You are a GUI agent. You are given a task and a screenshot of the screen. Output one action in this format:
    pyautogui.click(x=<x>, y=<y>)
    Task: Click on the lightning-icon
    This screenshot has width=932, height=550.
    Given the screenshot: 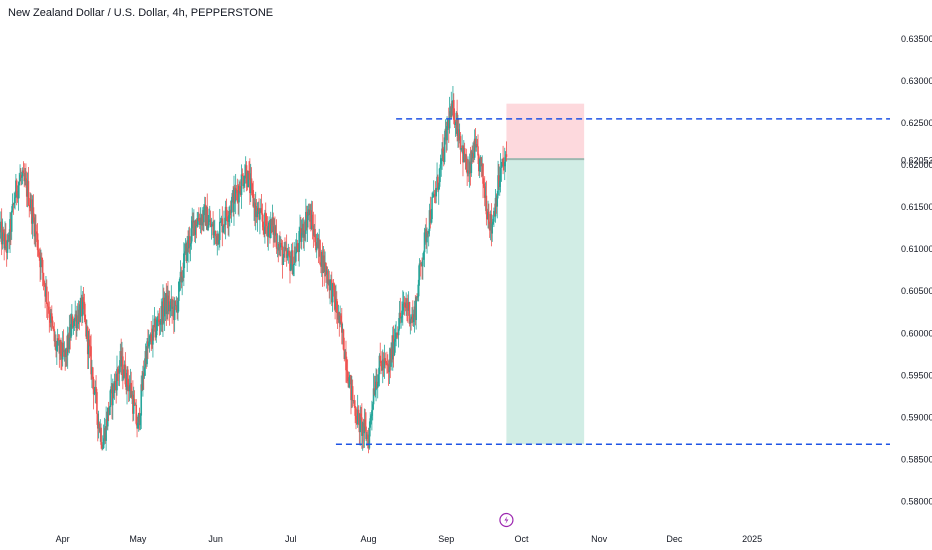 What is the action you would take?
    pyautogui.click(x=506, y=520)
    